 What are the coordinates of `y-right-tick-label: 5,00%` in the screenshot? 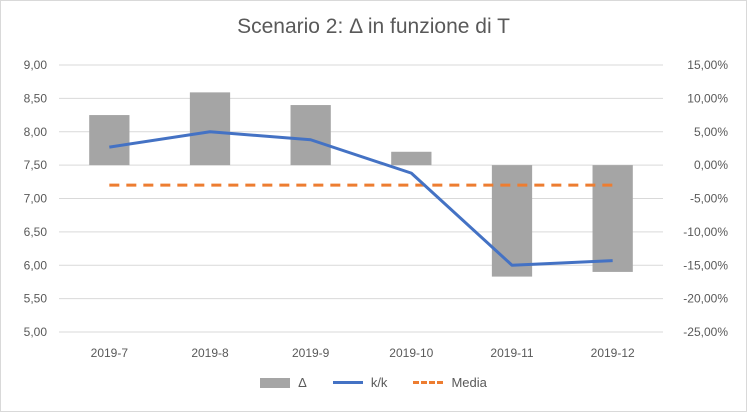 It's located at (711, 132).